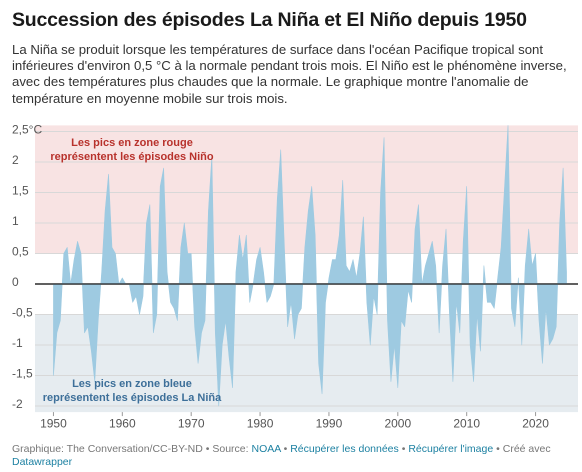 The image size is (582, 472). I want to click on y-tick-label: -2, so click(17, 404).